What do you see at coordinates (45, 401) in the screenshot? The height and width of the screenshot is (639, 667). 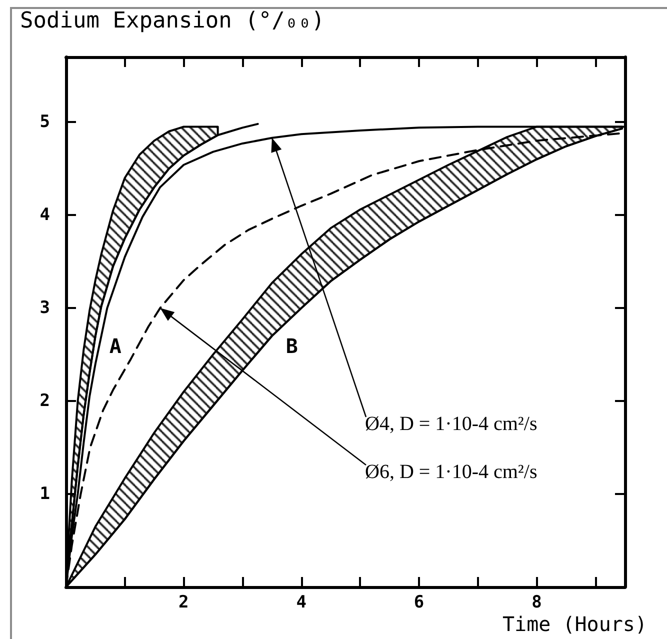 I see `y-tick-label: 2` at bounding box center [45, 401].